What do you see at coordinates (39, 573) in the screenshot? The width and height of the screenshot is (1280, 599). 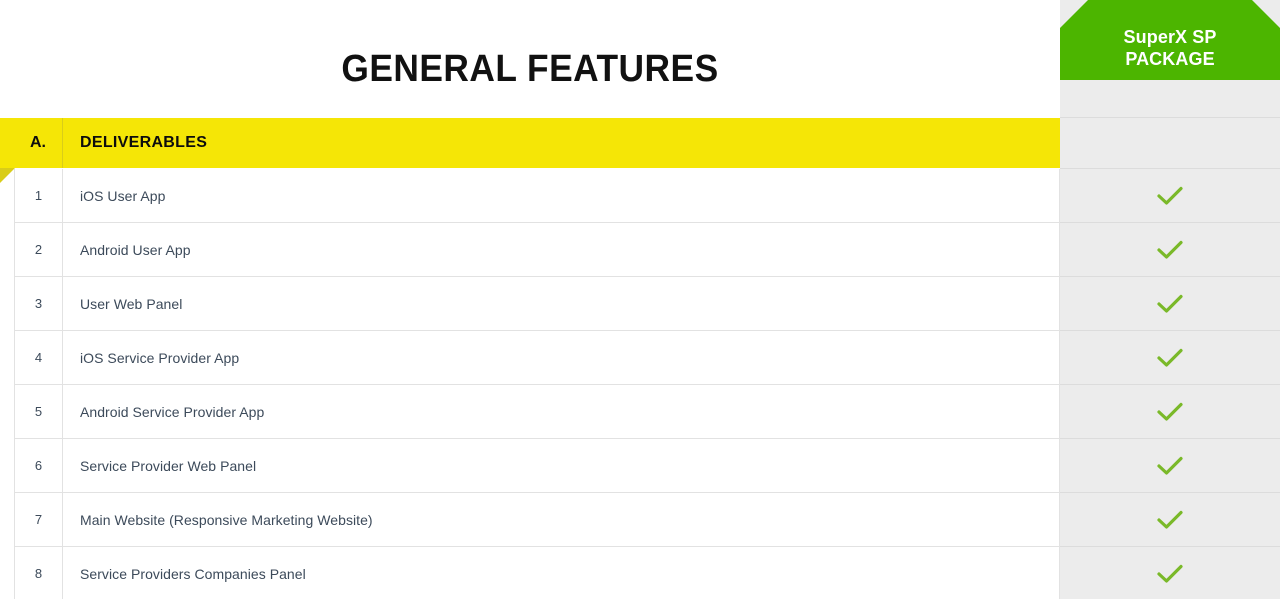 I see `row-number: 8` at bounding box center [39, 573].